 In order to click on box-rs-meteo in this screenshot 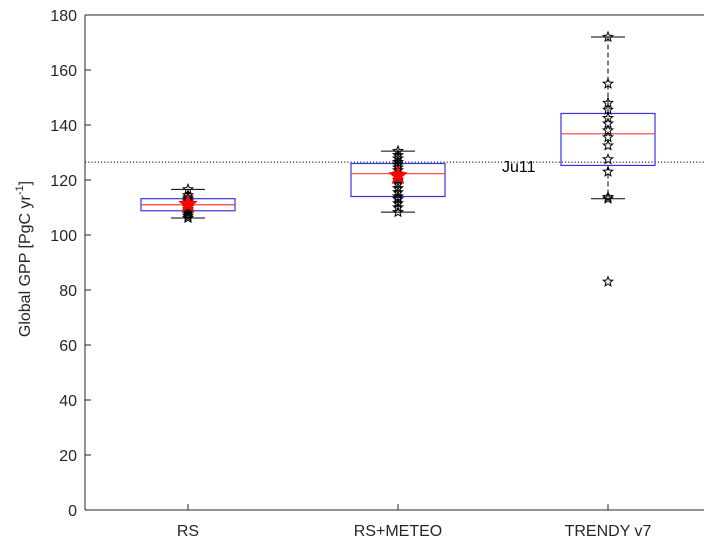, I will do `click(398, 181)`.